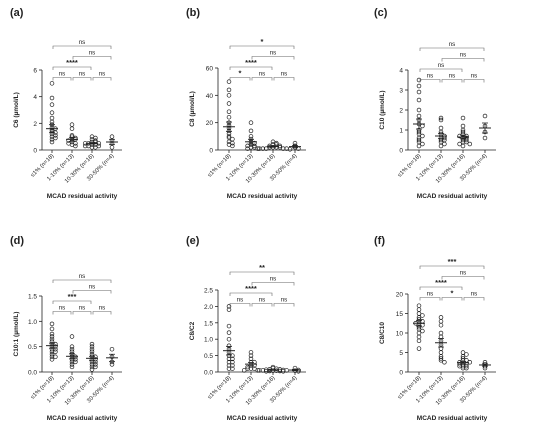  Describe the element at coordinates (400, 314) in the screenshot. I see `y-tick-label: 15` at that location.